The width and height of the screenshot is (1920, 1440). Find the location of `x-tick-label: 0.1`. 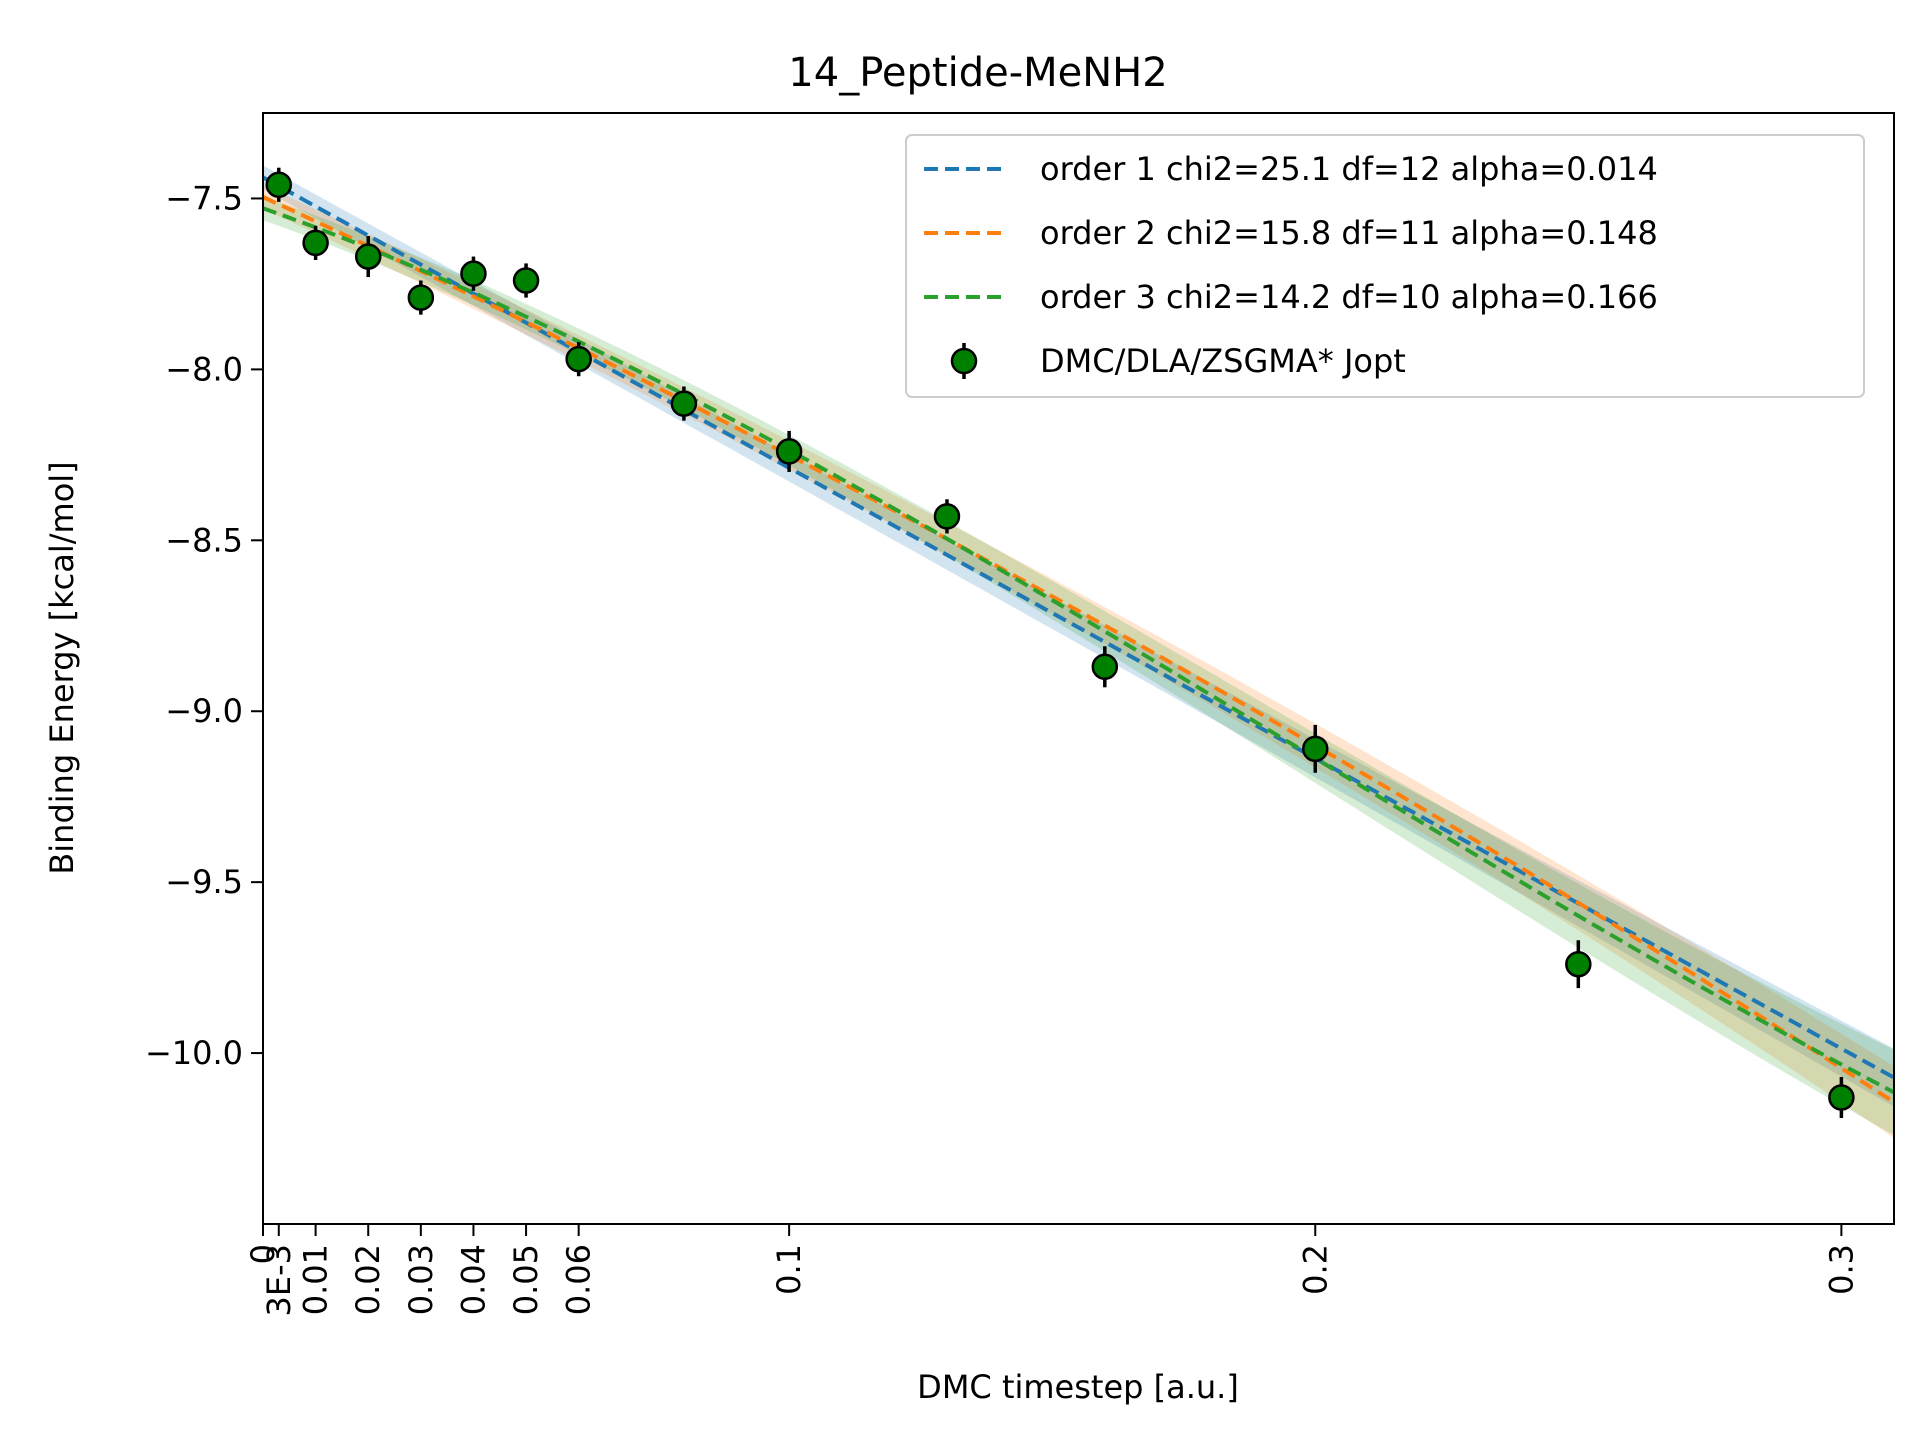

x-tick-label: 0.1 is located at coordinates (789, 1269).